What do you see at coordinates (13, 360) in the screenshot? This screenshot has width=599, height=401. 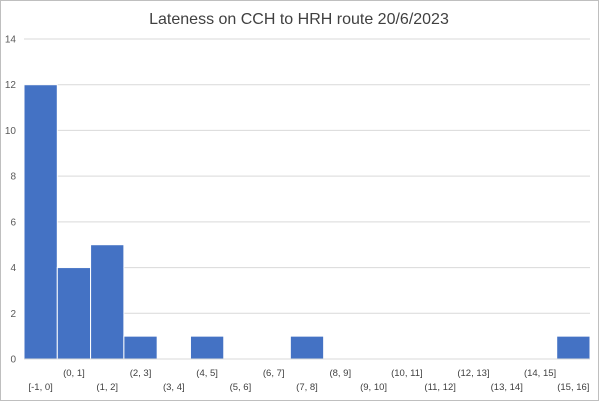 I see `y-tick-label: 0` at bounding box center [13, 360].